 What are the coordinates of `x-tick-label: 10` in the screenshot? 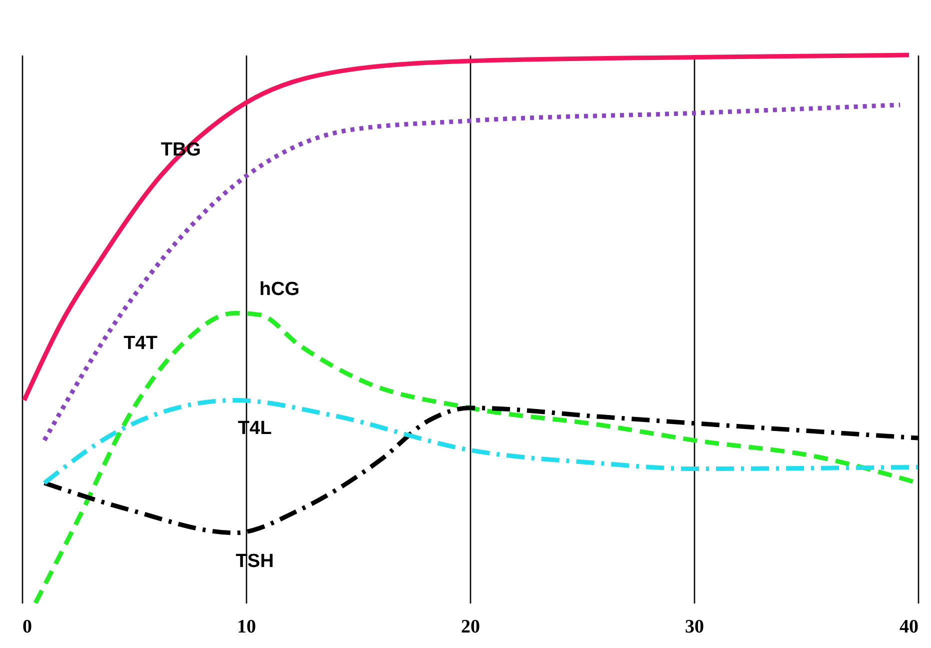 It's located at (246, 627).